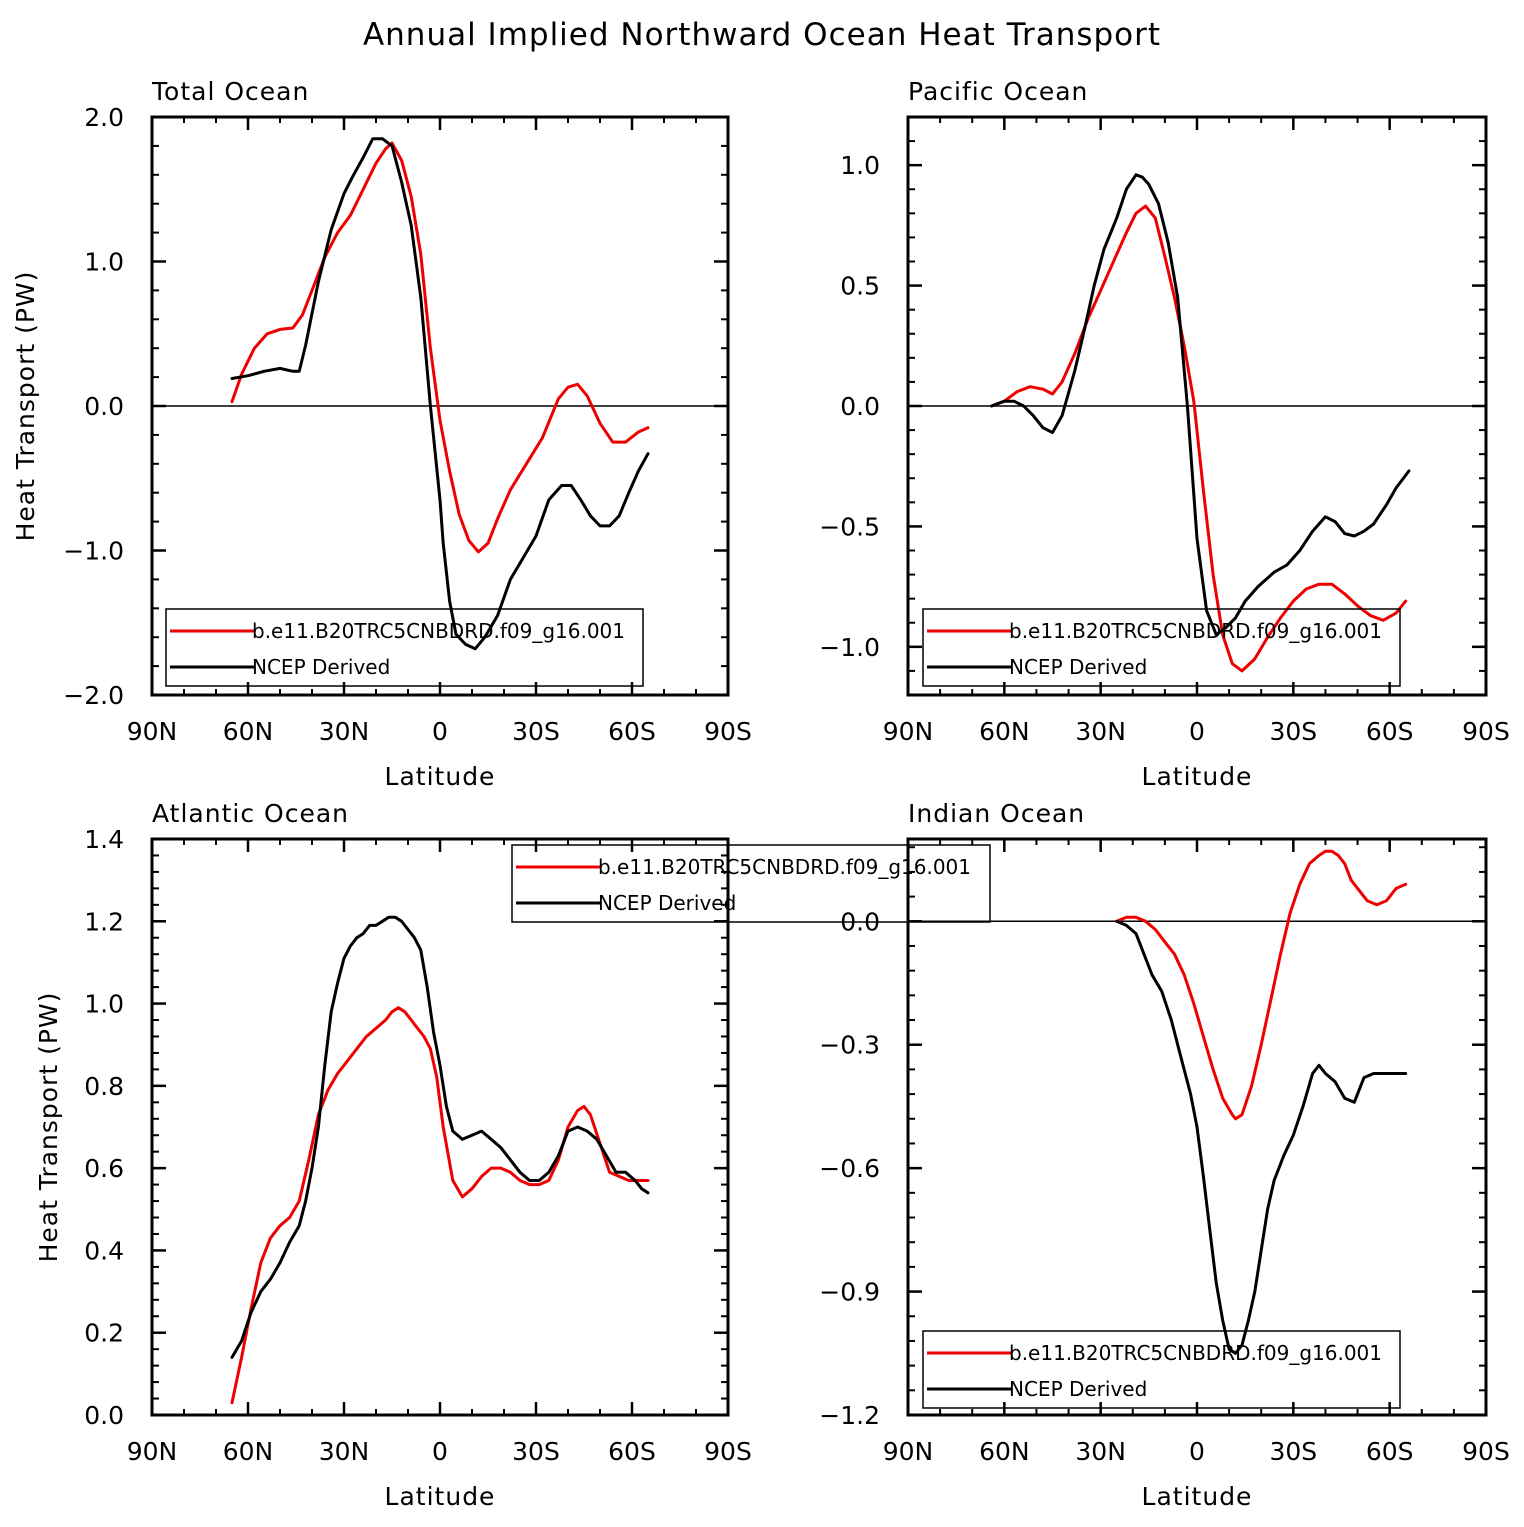 Image resolution: width=1524 pixels, height=1527 pixels. I want to click on y-tick-label: −0.9, so click(849, 1292).